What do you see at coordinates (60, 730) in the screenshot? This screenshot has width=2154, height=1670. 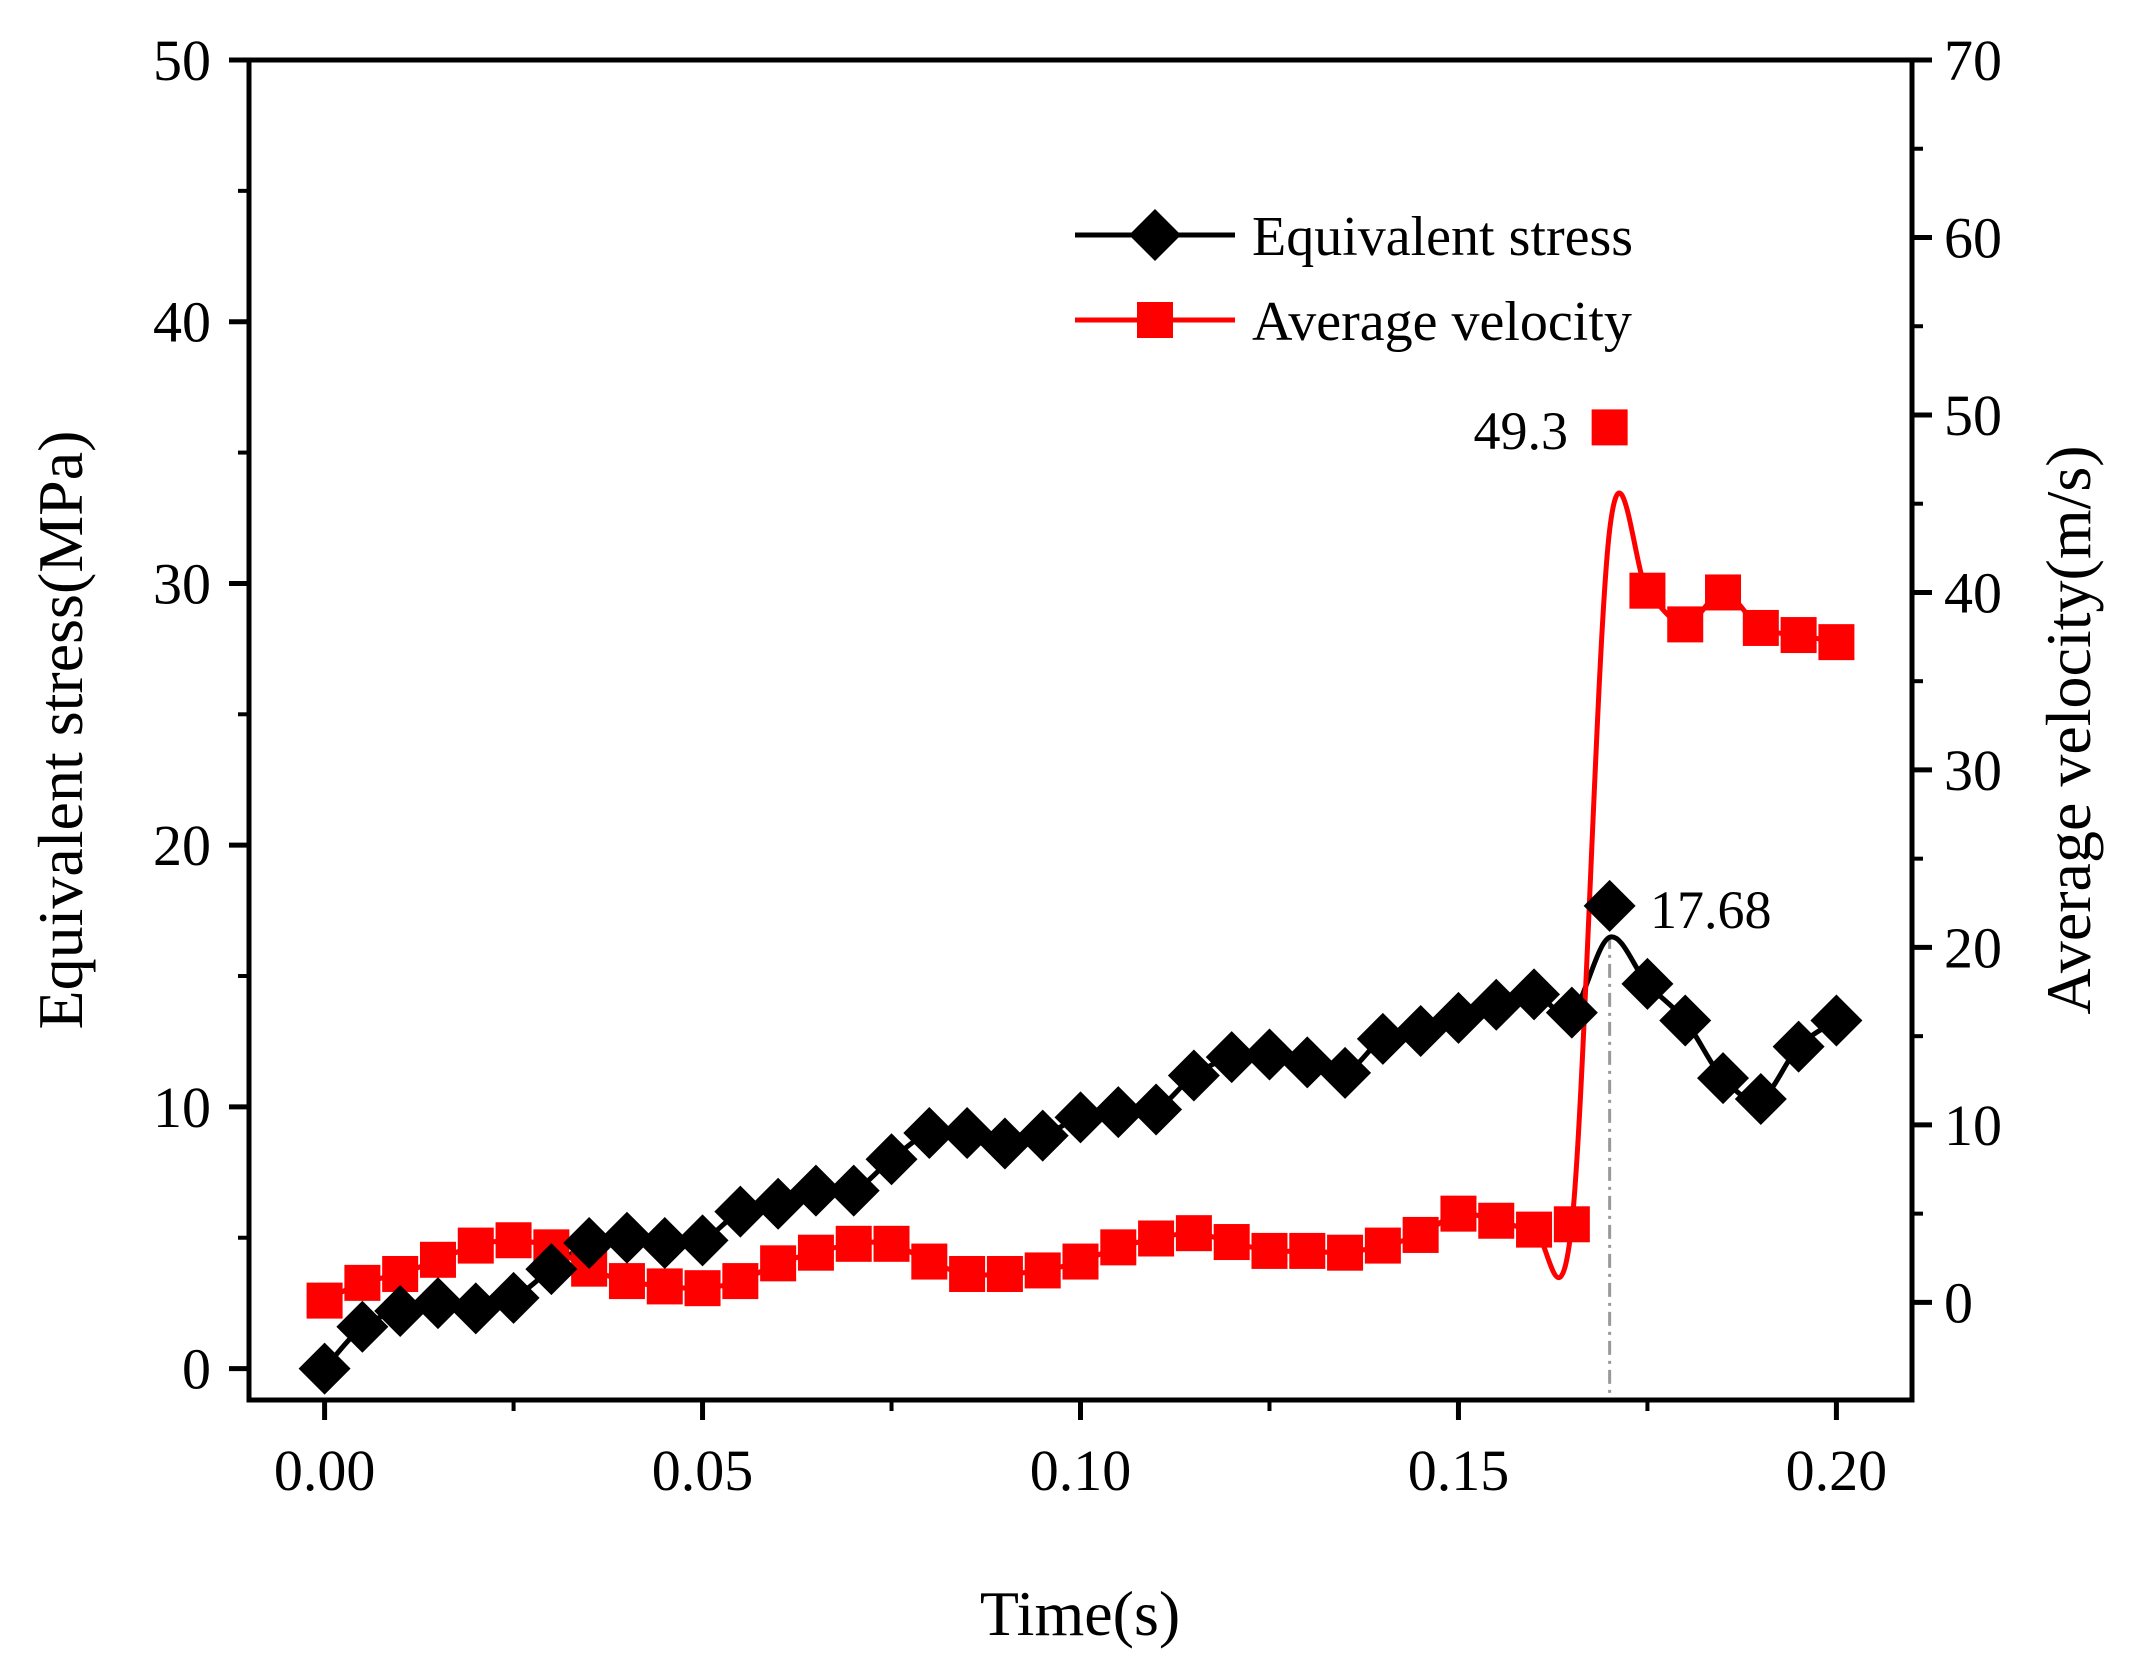 I see `y-axis-title: Equivalent stress(MPa)` at bounding box center [60, 730].